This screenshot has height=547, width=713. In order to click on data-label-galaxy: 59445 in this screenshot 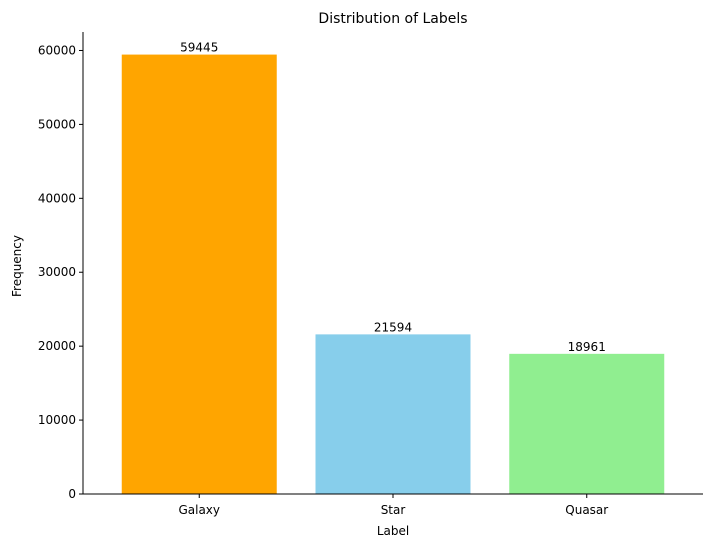, I will do `click(199, 48)`.